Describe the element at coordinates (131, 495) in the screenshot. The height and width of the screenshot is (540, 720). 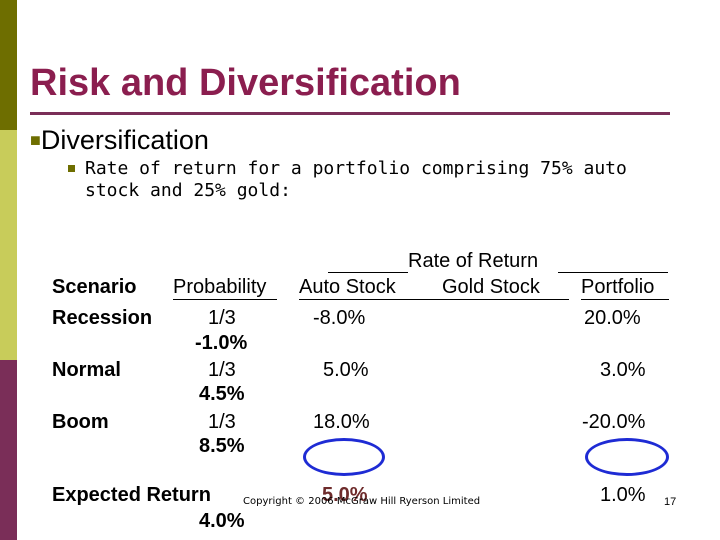
I see `expected-return-label: Expected Return` at that location.